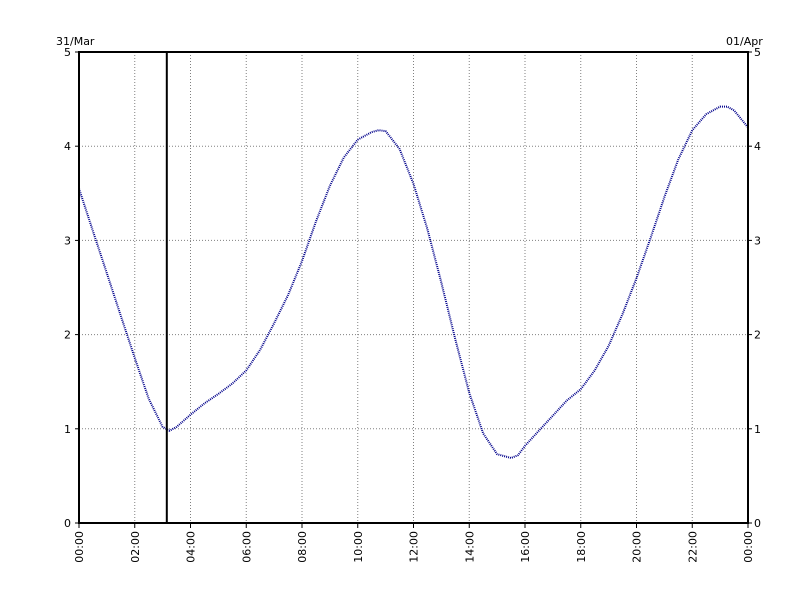 The image size is (800, 600). Describe the element at coordinates (525, 547) in the screenshot. I see `x-tick-label: 16:00` at that location.